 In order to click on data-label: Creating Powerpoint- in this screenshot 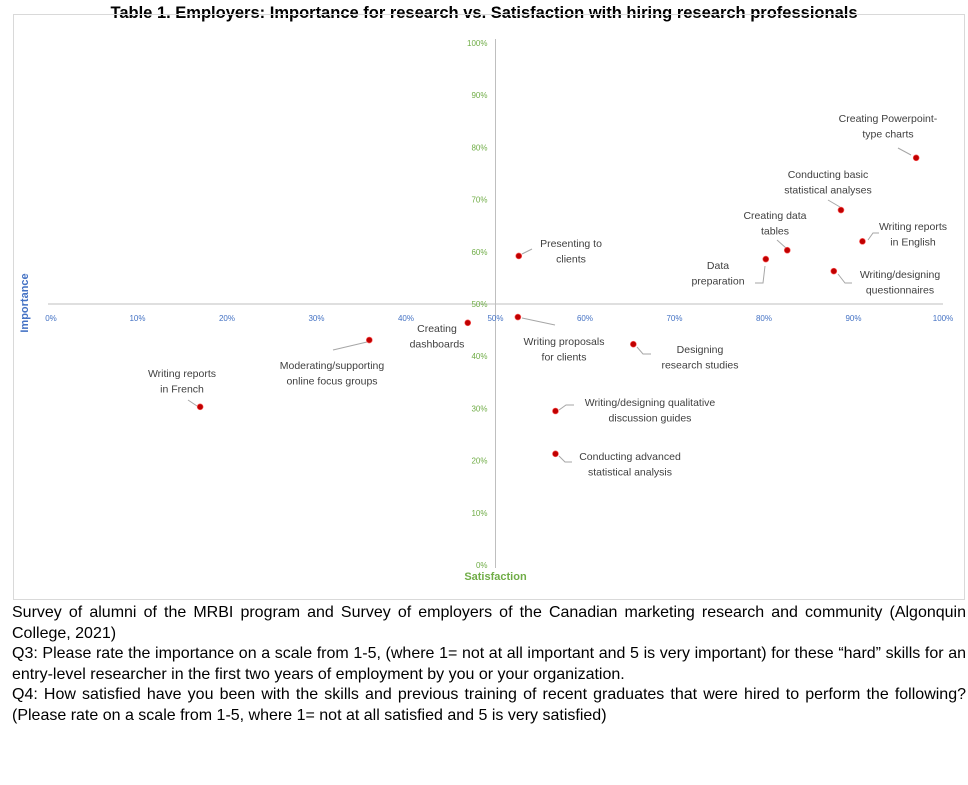, I will do `click(888, 119)`.